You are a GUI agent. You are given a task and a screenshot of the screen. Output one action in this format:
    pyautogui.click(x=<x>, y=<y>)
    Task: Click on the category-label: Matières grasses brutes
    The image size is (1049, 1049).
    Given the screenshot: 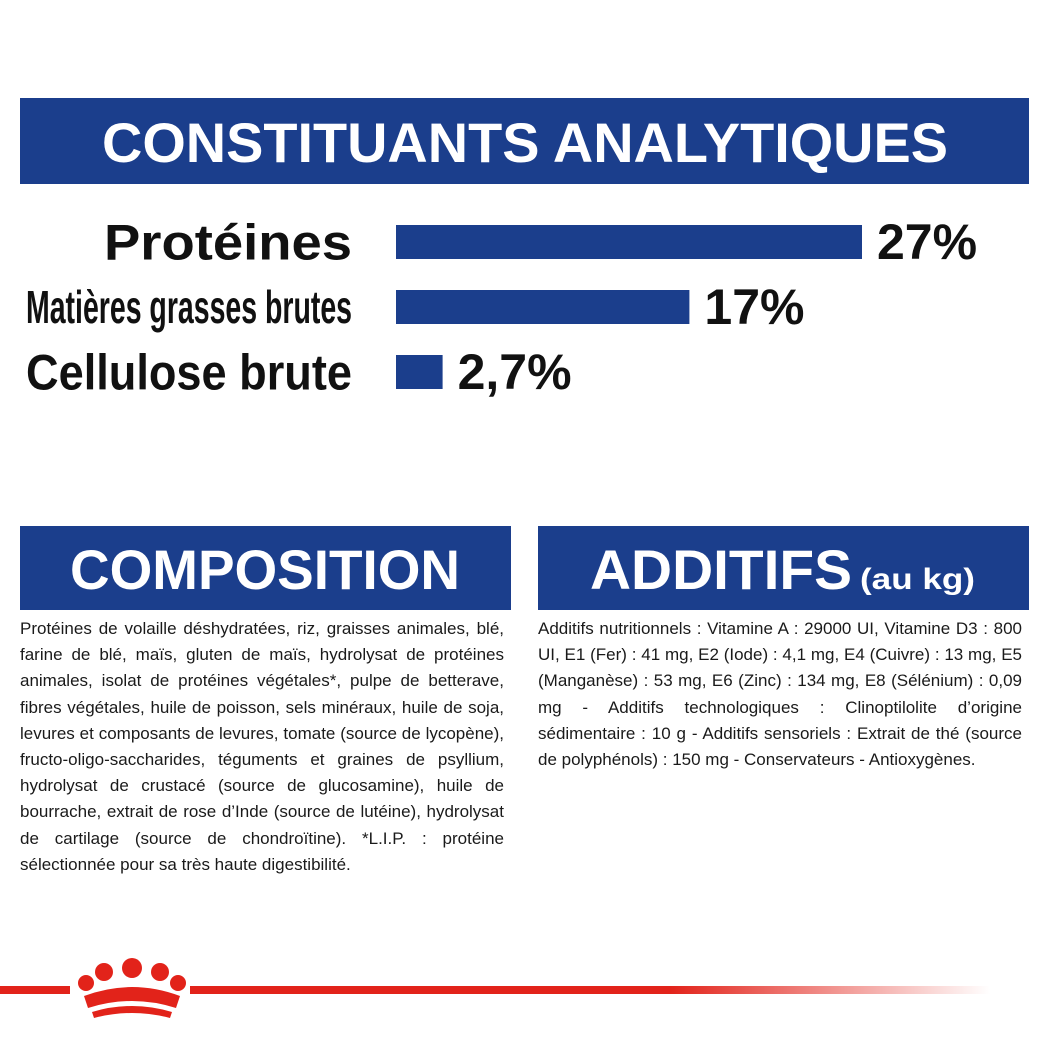 What is the action you would take?
    pyautogui.click(x=189, y=307)
    